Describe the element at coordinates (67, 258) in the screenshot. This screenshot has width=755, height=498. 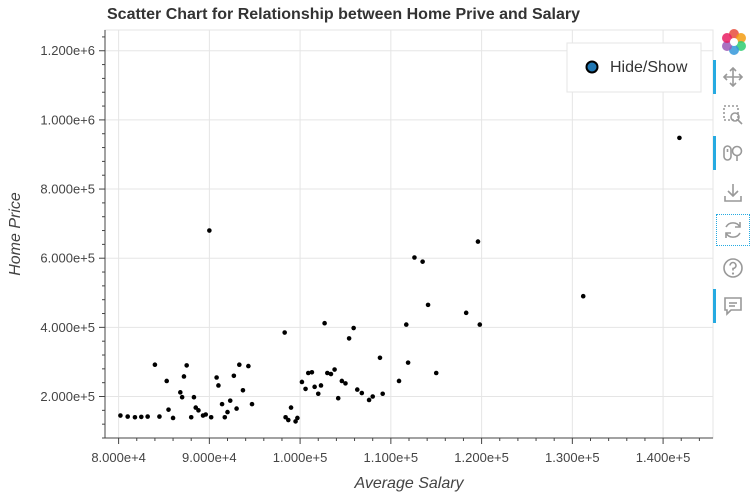
I see `y-tick-label: 6.000e+5` at that location.